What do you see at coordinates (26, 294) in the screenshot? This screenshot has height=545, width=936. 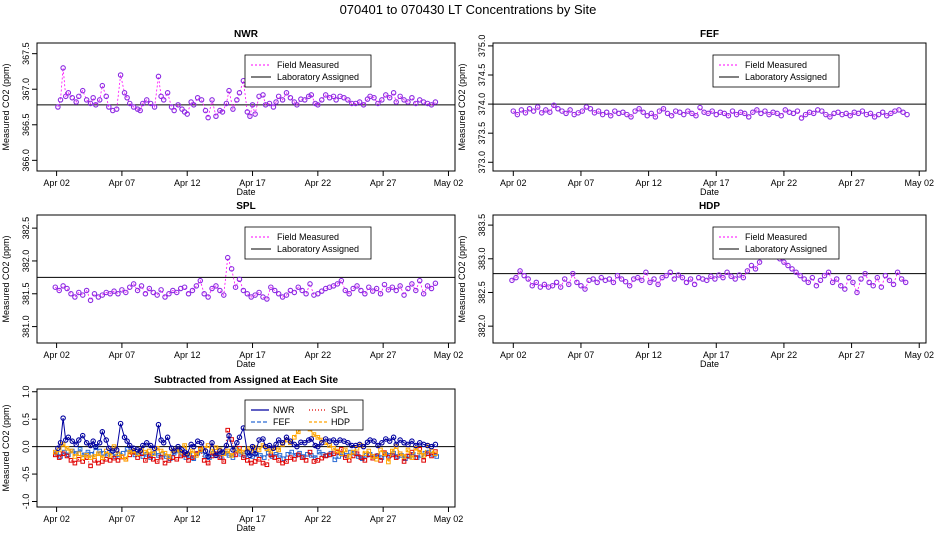 I see `y-tick-label: 381.5` at bounding box center [26, 294].